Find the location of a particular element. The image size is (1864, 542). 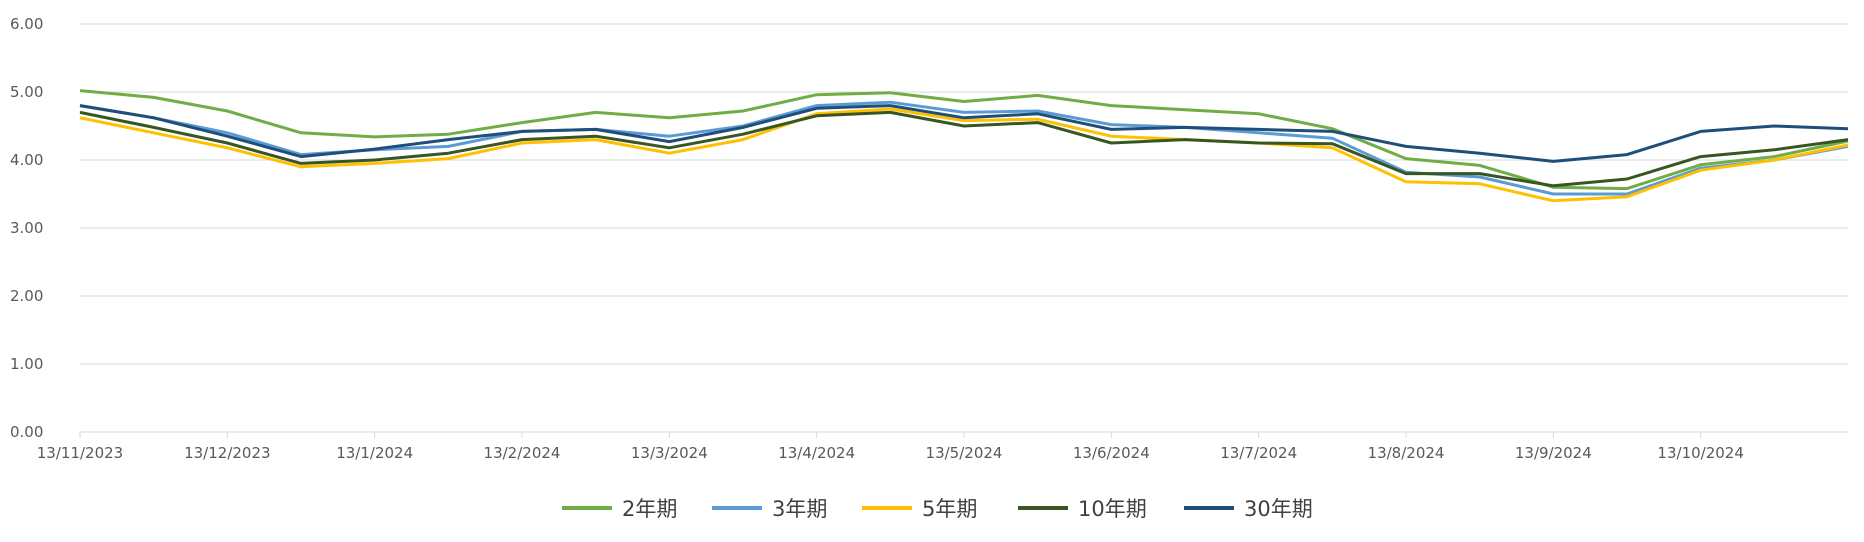

y-axis-ticks: 0.00 1.00 2.00 3.00 4.00 5.00 6.00 is located at coordinates (26, 228).